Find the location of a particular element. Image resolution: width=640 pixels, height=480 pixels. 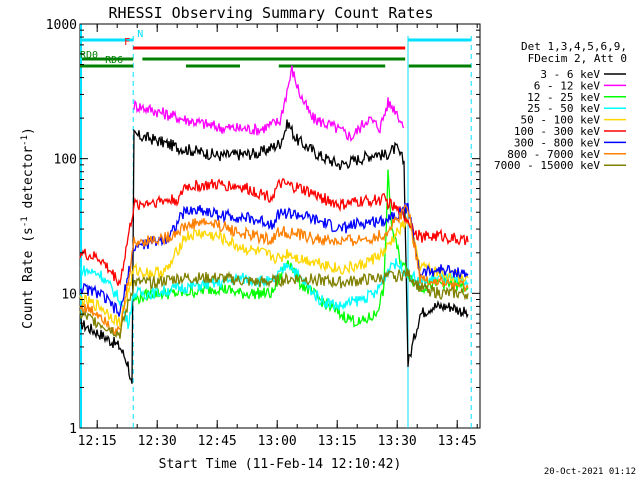

legend-header: FDecim 2, Att 0 is located at coordinates (577, 58).